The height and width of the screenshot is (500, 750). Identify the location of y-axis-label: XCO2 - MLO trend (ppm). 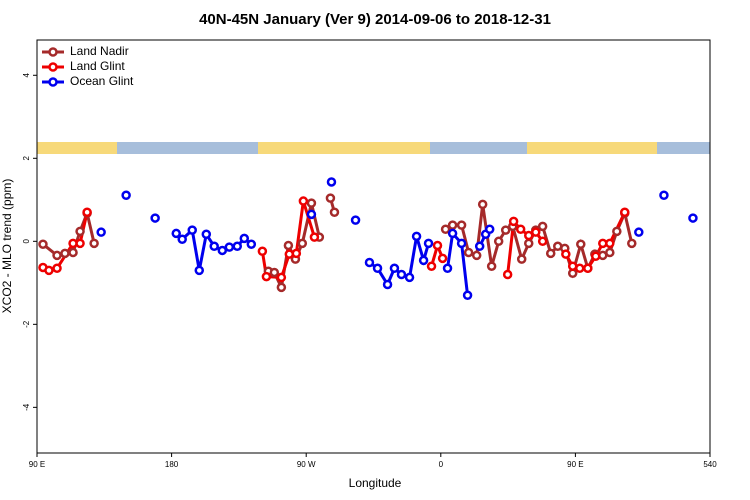
(7, 246).